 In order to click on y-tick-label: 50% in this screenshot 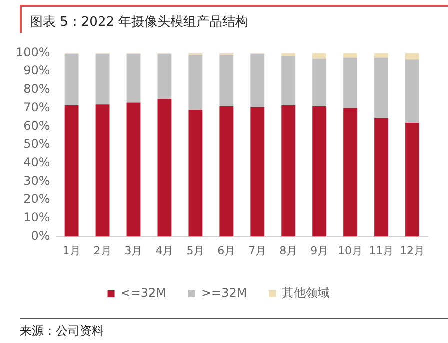, I will do `click(37, 144)`.